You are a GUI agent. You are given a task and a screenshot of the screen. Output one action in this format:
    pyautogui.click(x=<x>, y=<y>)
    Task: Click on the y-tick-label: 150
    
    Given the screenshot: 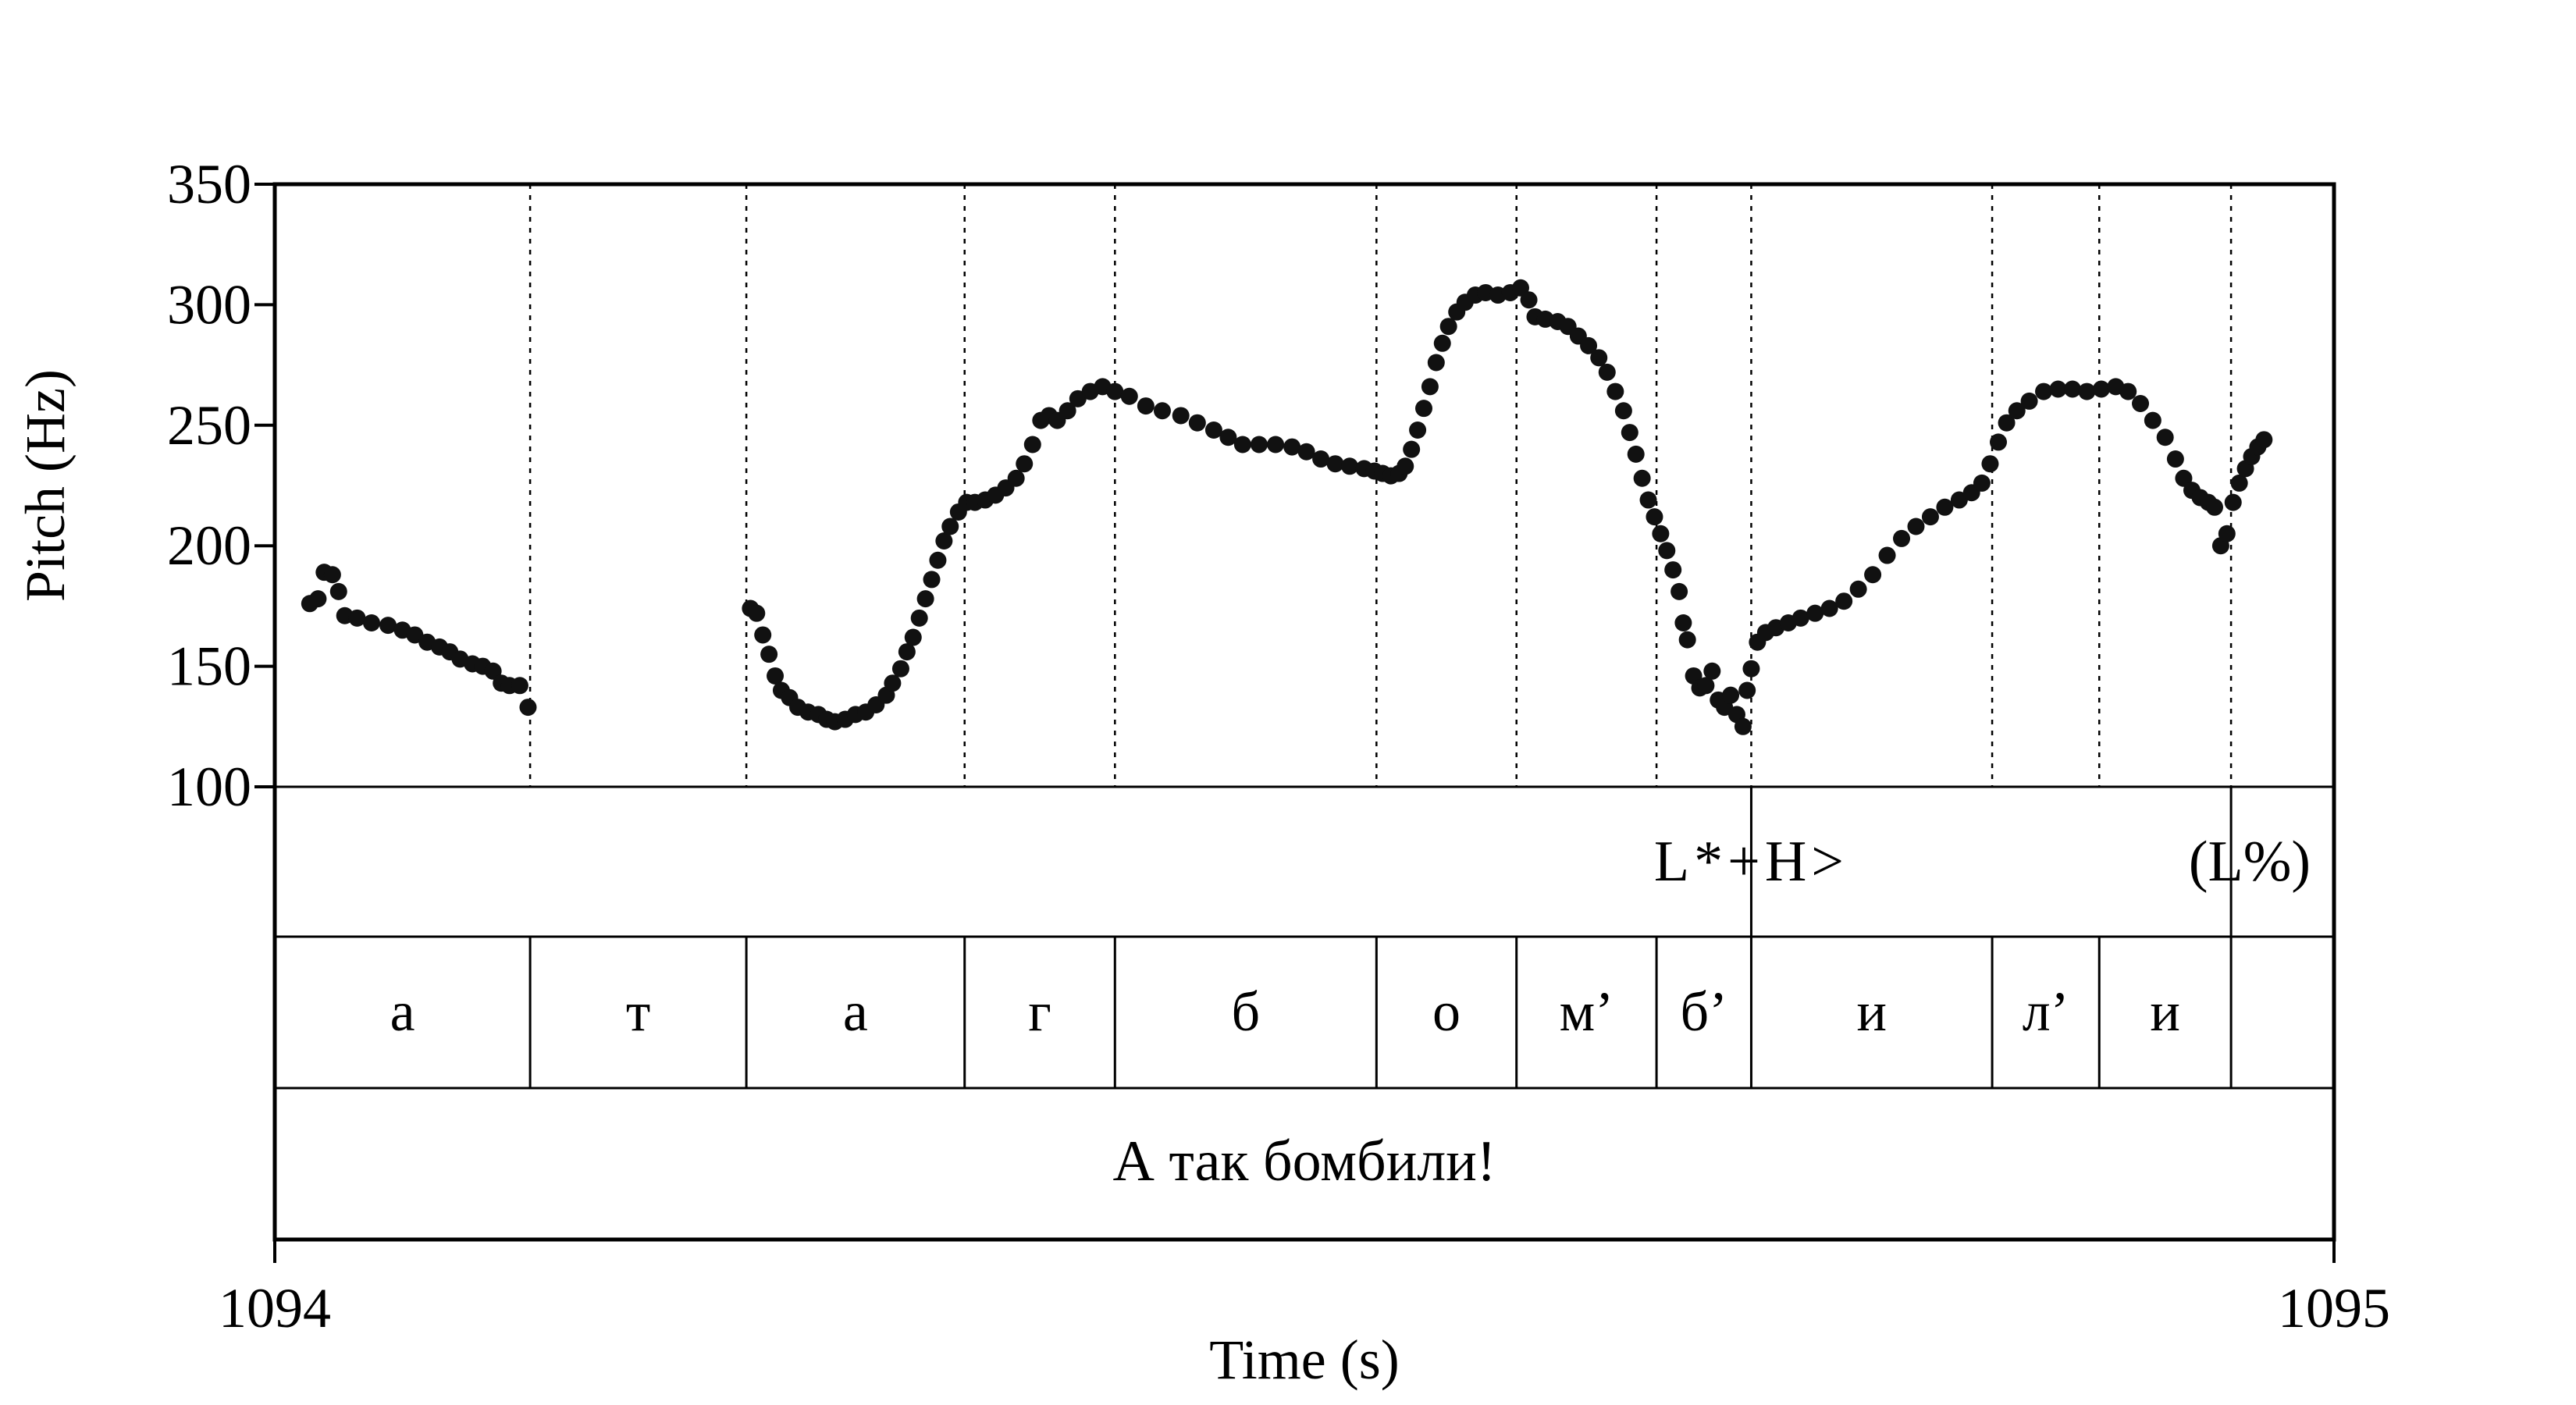 What is the action you would take?
    pyautogui.click(x=209, y=667)
    